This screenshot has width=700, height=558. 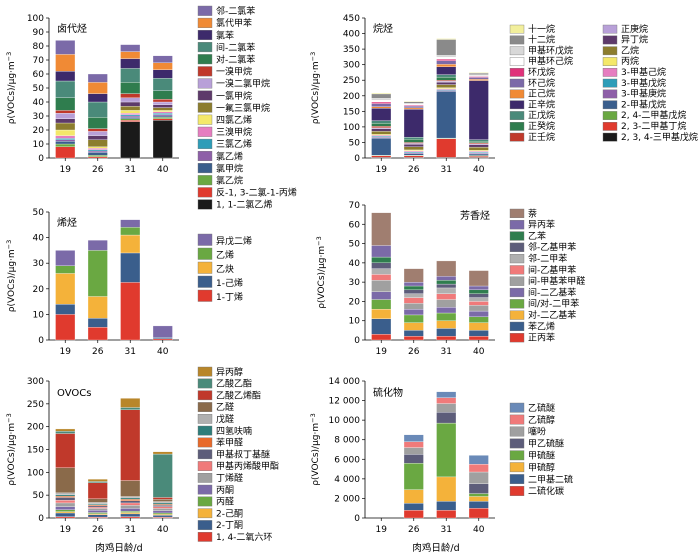 What do you see at coordinates (653, 115) in the screenshot?
I see `legend-label: 2, 4-二甲基戊烷` at bounding box center [653, 115].